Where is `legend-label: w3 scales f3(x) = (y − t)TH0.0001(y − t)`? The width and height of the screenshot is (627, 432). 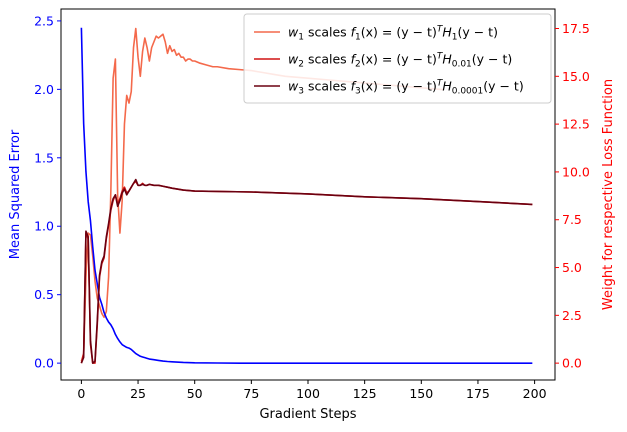
legend-label: w3 scales f3(x) = (y − t)TH0.0001(y − t) is located at coordinates (406, 88).